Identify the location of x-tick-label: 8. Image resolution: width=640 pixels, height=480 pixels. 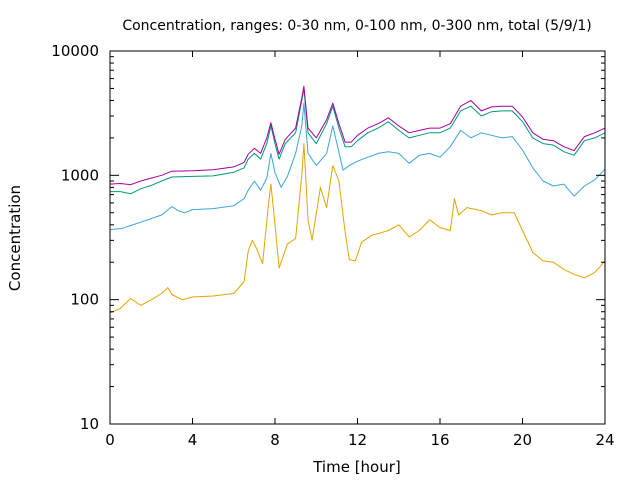
(275, 440).